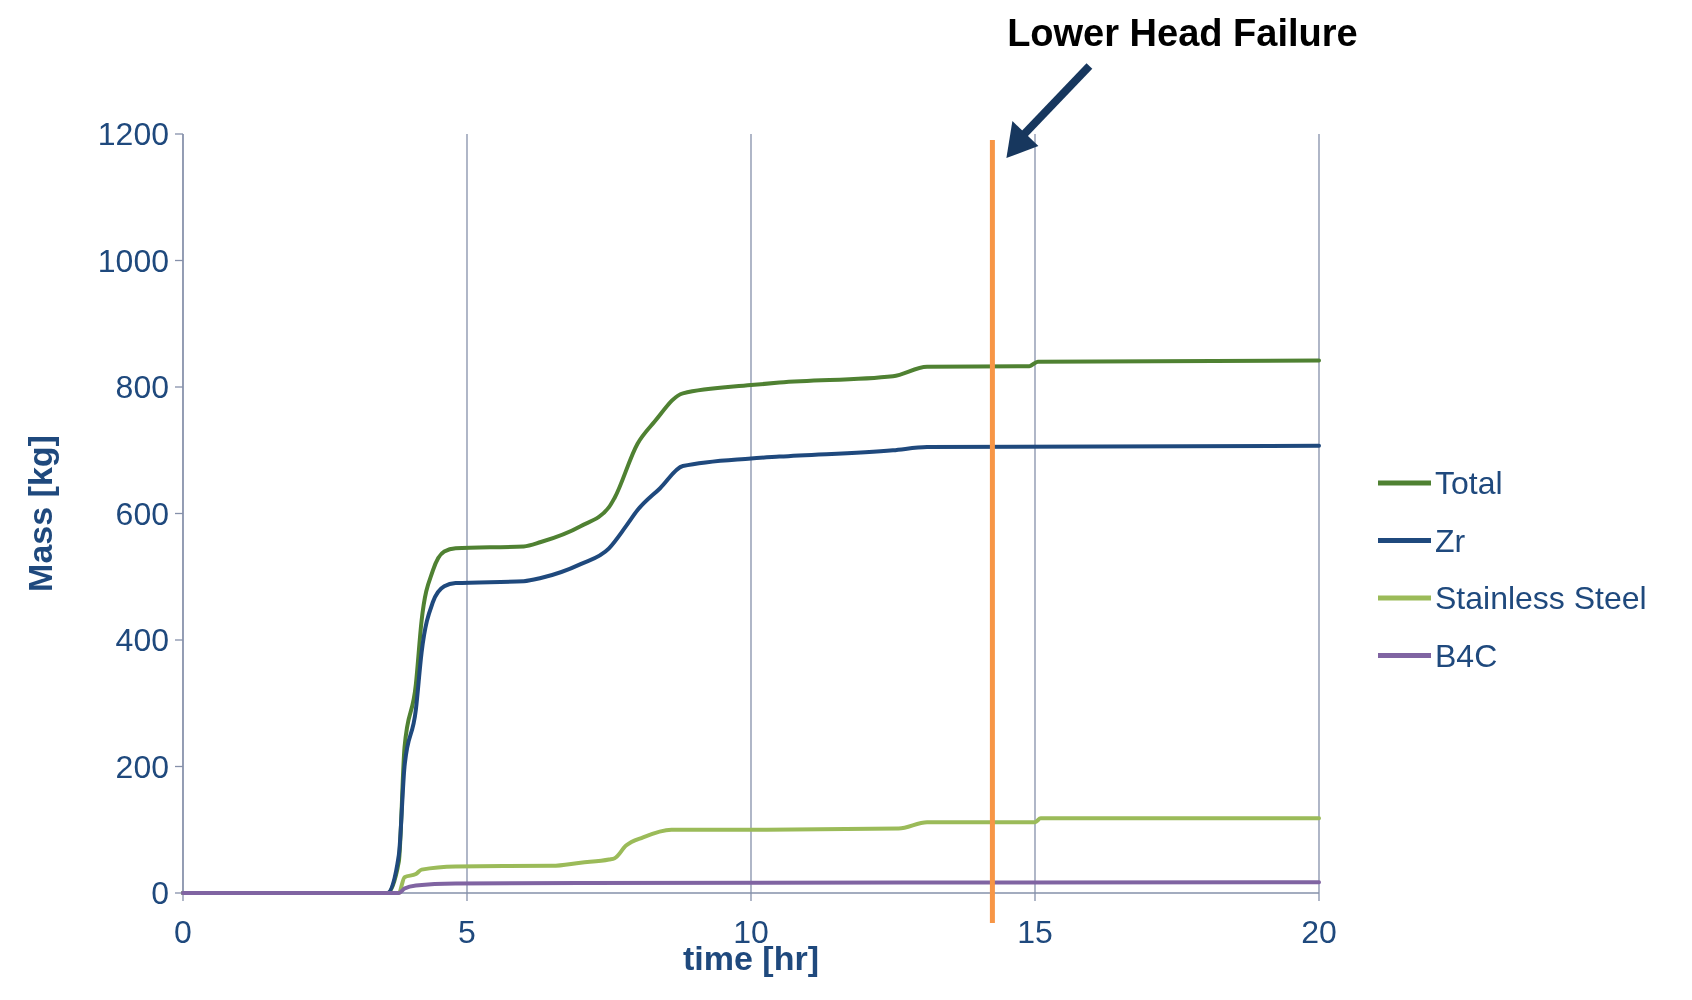 This screenshot has width=1692, height=1000. I want to click on legend-label: Stainless Steel, so click(1541, 598).